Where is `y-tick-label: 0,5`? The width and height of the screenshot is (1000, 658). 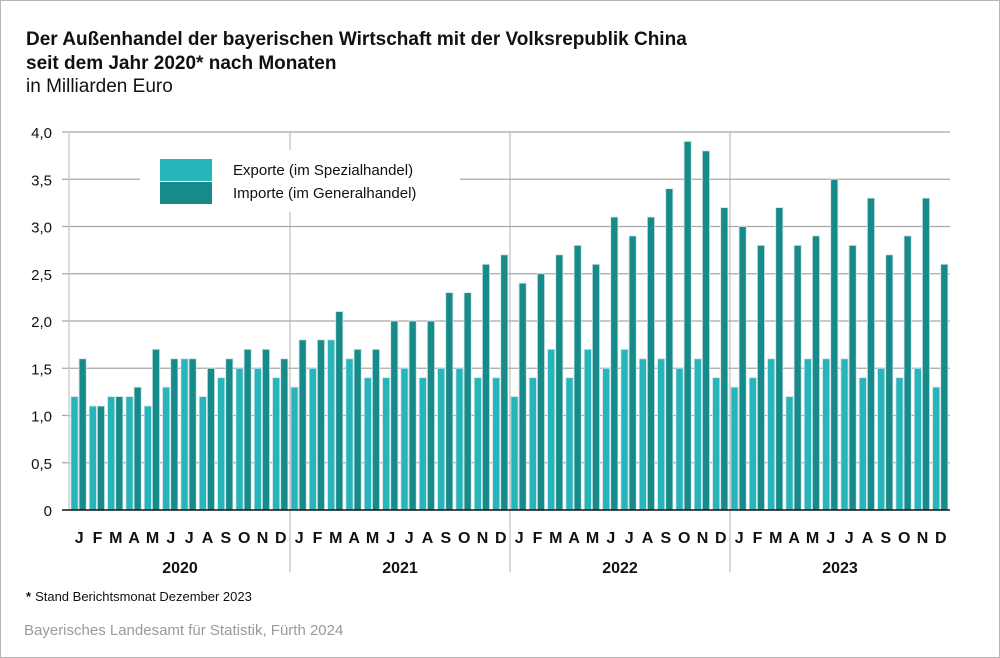
y-tick-label: 0,5 is located at coordinates (41, 464).